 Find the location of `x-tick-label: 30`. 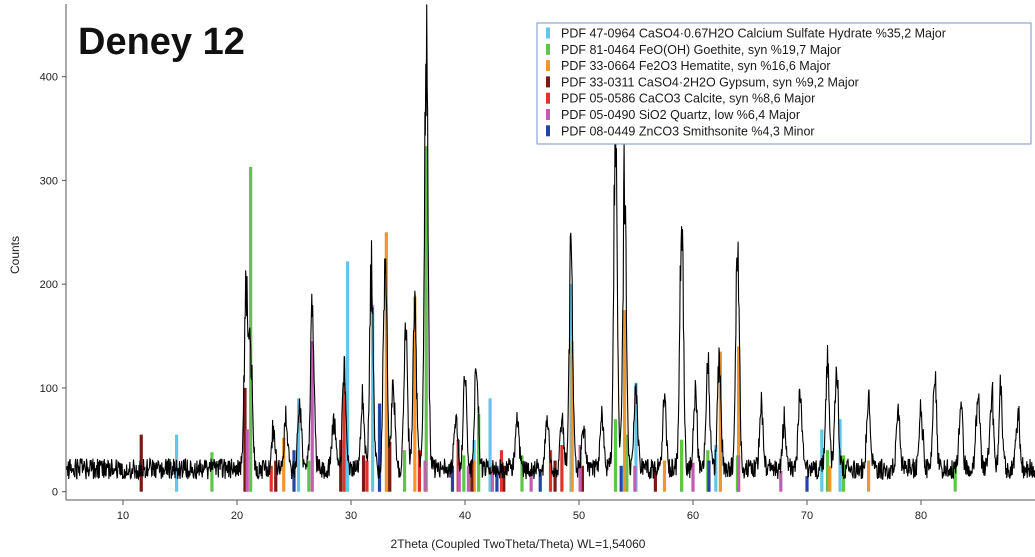

x-tick-label: 30 is located at coordinates (351, 516).